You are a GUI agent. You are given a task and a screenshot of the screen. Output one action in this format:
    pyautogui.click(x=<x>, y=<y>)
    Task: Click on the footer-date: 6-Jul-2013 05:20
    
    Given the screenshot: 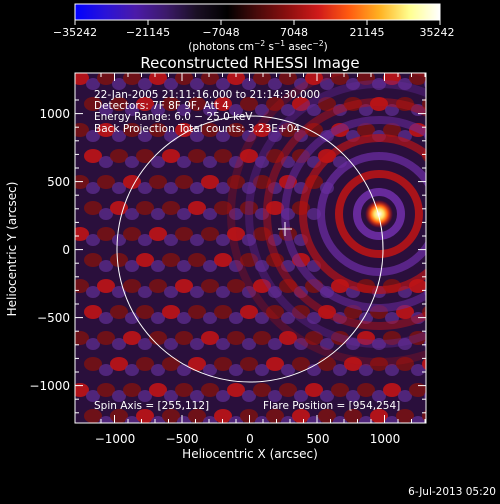 What is the action you would take?
    pyautogui.click(x=452, y=492)
    